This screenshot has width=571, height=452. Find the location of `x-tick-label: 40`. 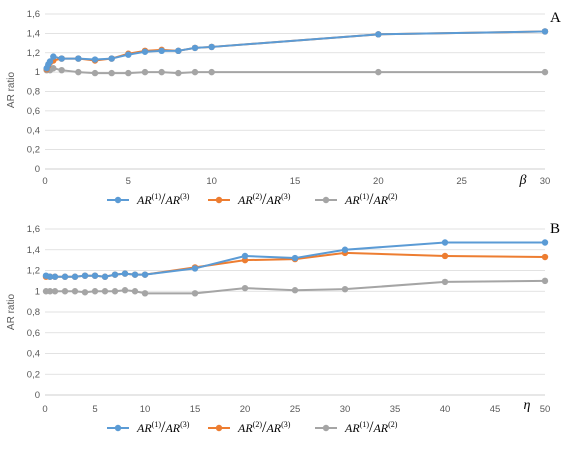

x-tick-label: 40 is located at coordinates (445, 409).